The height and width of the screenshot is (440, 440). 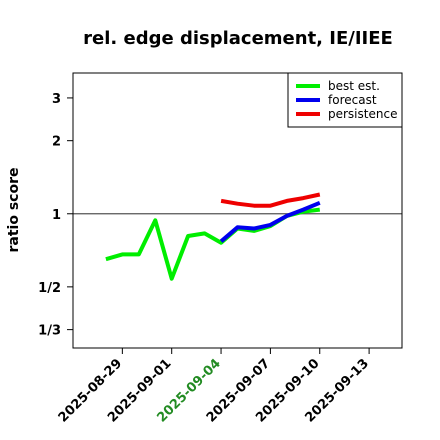 I want to click on y-tick-label: 3, so click(x=56, y=99).